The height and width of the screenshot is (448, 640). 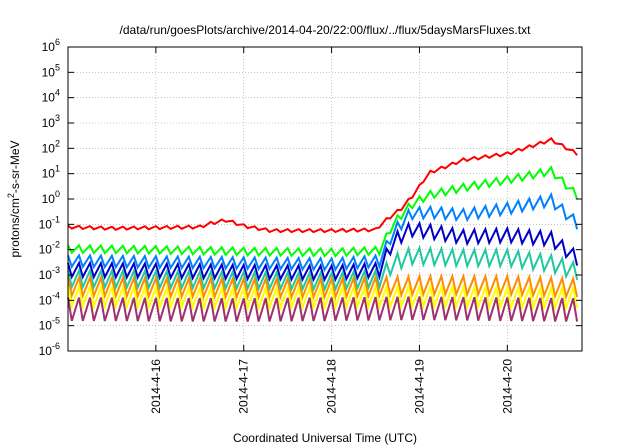 I want to click on y-axis-label-part-2: -s-sr-MeV, so click(x=15, y=166).